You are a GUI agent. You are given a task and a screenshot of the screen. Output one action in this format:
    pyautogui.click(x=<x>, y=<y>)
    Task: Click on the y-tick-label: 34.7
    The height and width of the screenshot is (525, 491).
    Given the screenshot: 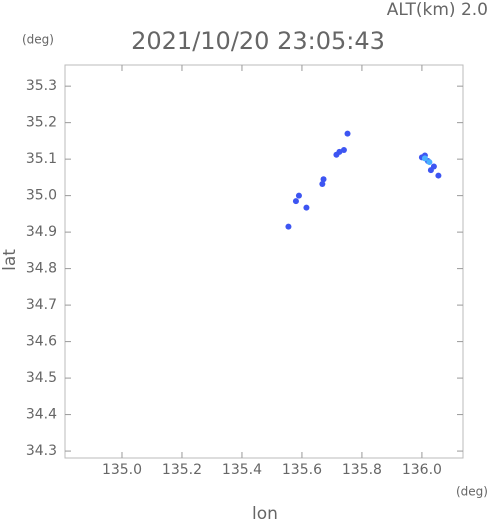 What is the action you would take?
    pyautogui.click(x=41, y=305)
    